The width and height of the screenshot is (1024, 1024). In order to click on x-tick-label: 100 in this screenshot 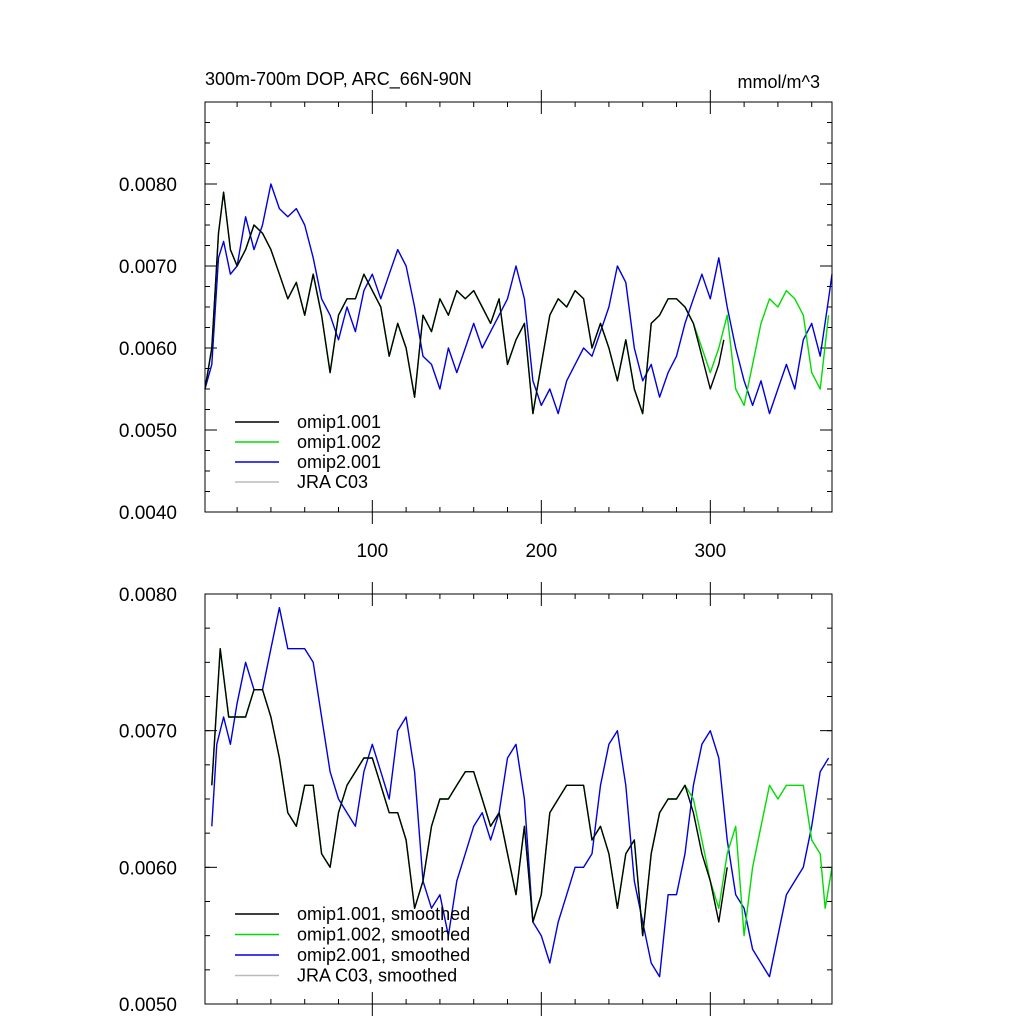, I will do `click(372, 551)`.